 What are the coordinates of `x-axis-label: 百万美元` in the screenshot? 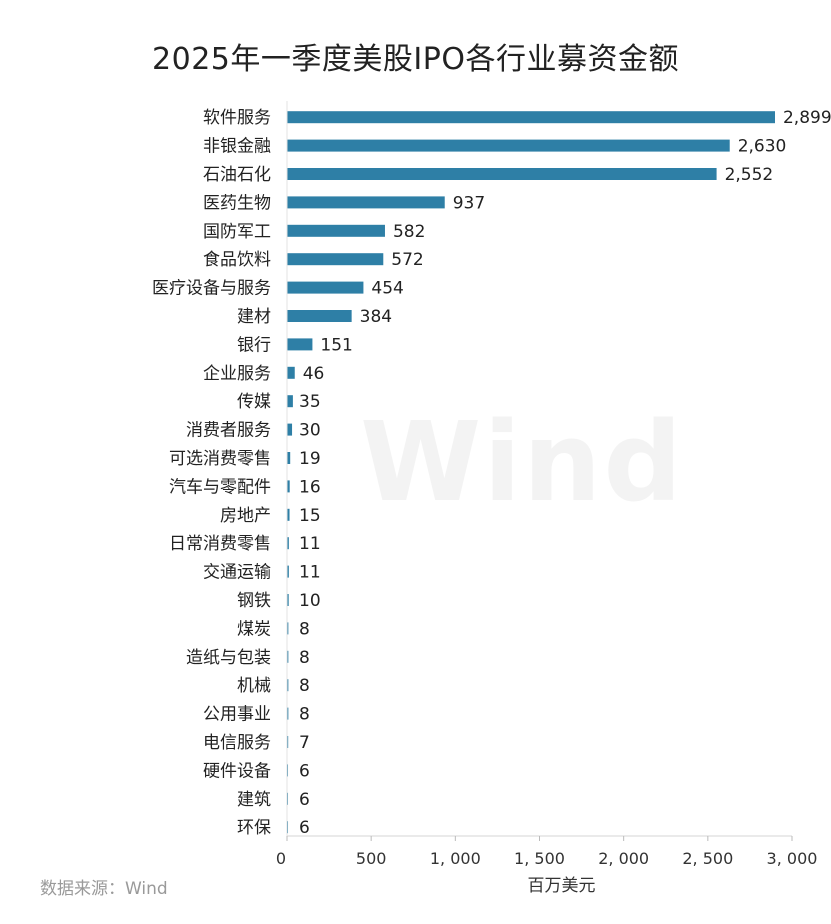 It's located at (562, 886).